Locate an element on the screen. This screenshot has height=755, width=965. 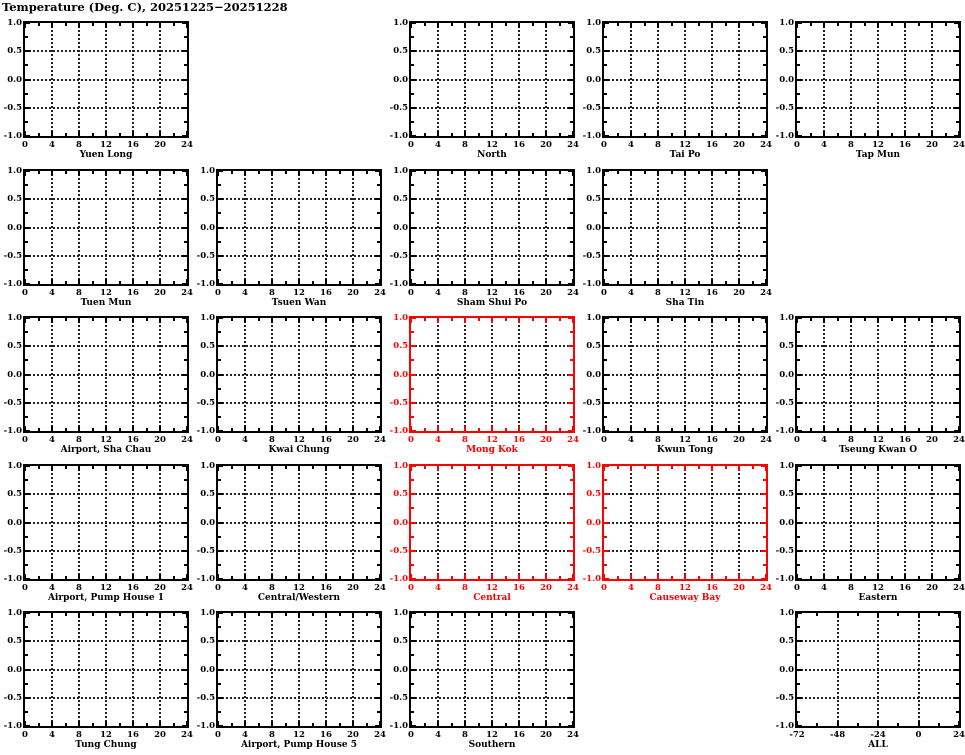
y-tick-label: -0.5 is located at coordinates (398, 107).